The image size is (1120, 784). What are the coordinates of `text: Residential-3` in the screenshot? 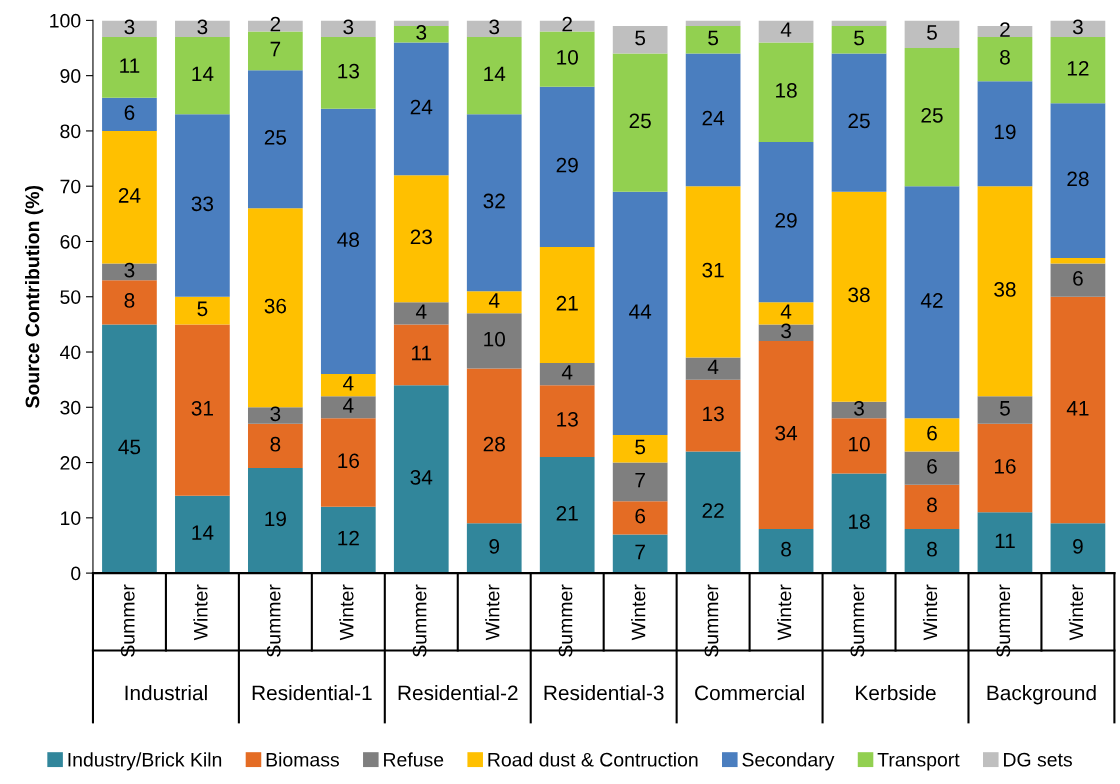 It's located at (604, 692).